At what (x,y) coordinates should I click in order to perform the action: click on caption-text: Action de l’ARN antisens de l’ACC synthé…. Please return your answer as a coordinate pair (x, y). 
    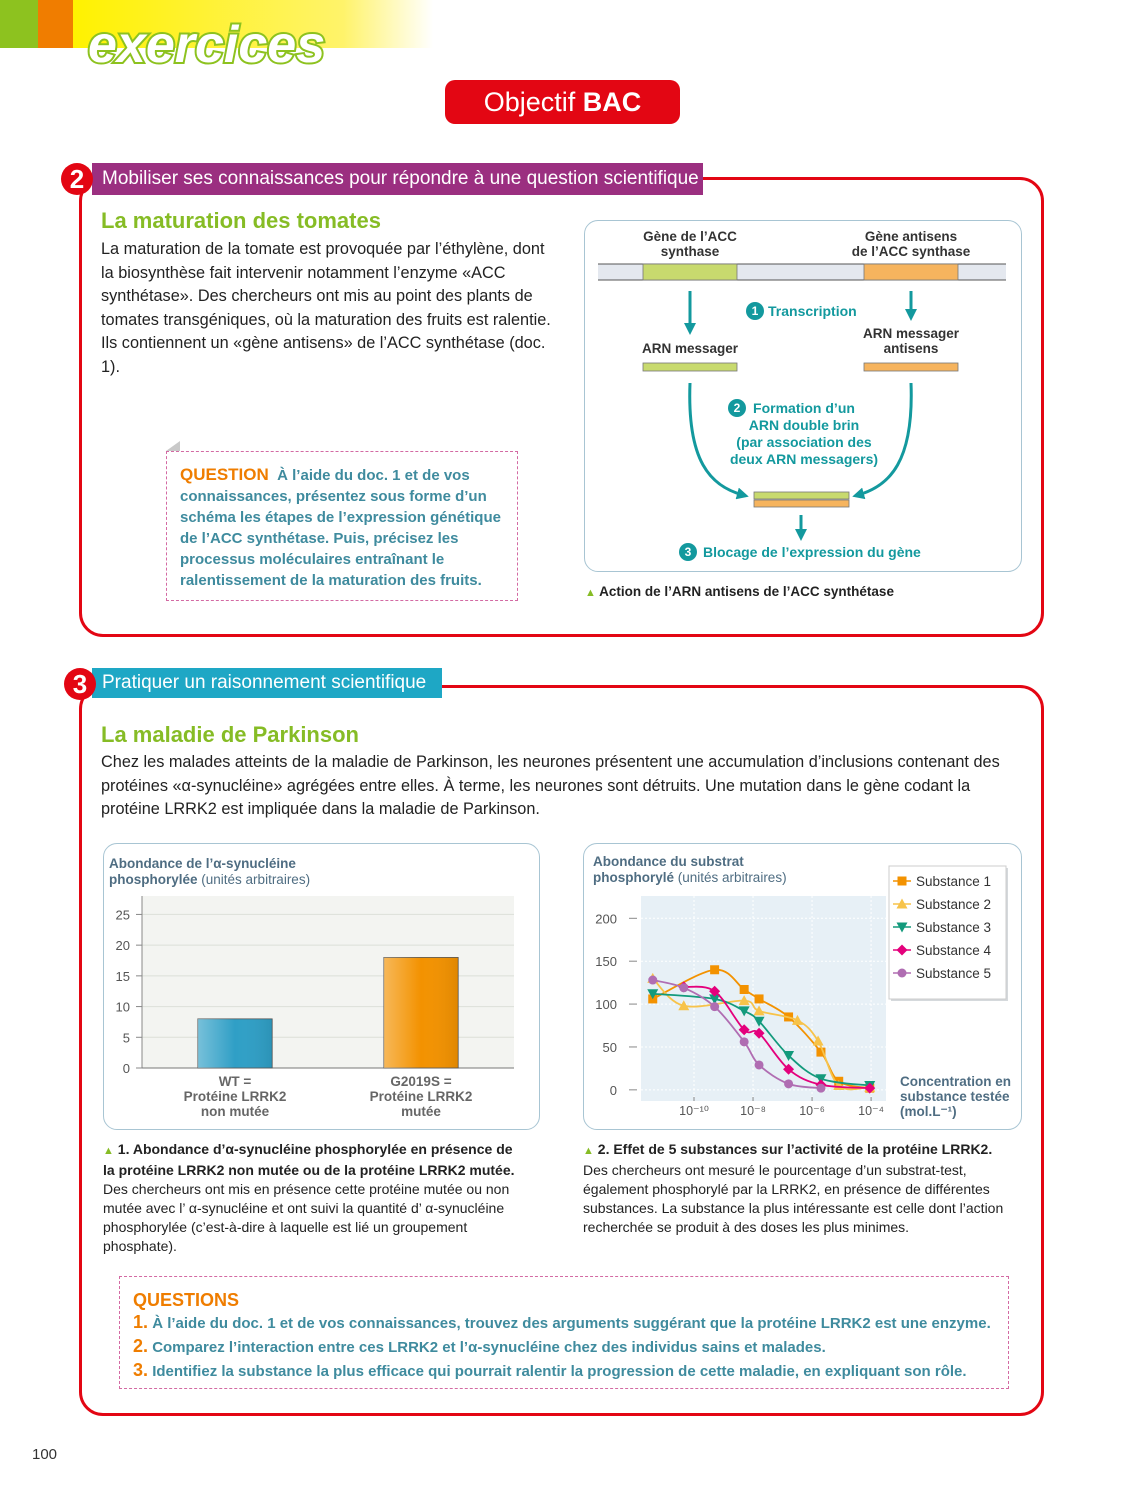
    Looking at the image, I should click on (746, 591).